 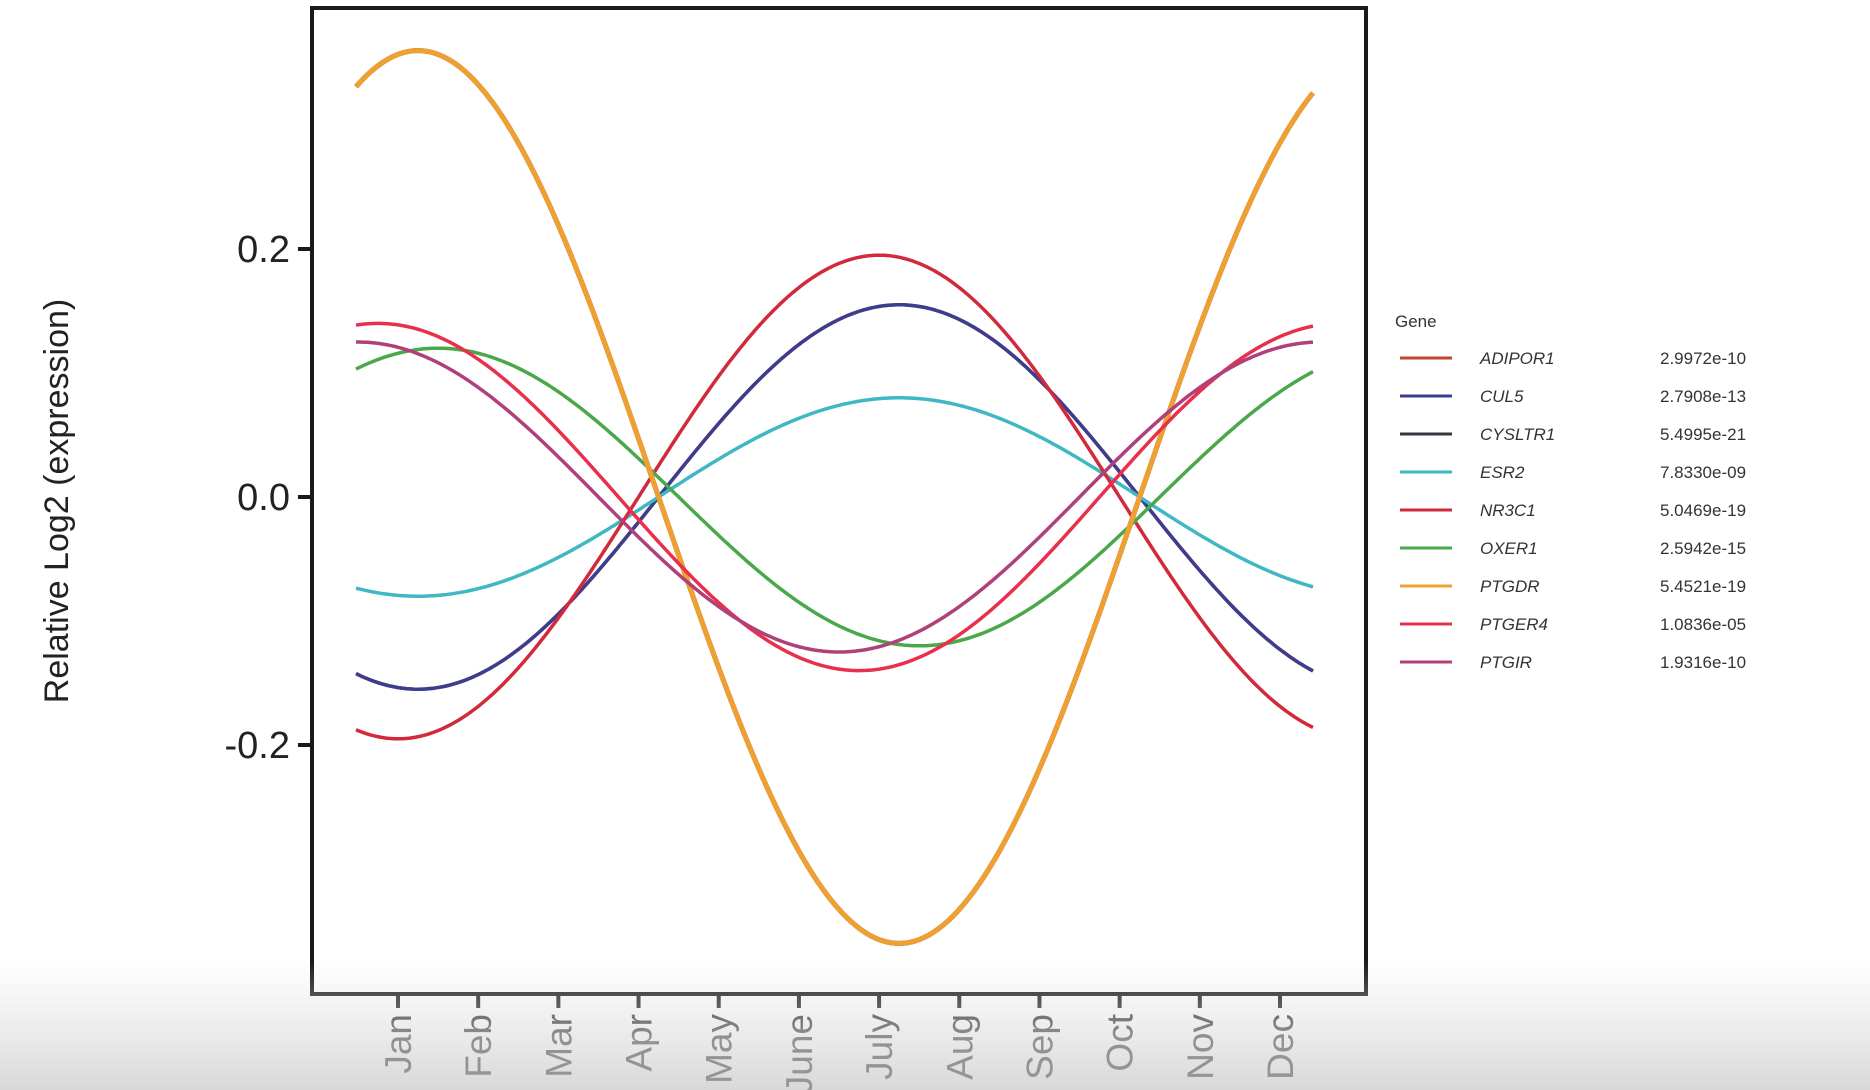 I want to click on y-axis: -0.2 0.0 0.2, so click(x=268, y=498).